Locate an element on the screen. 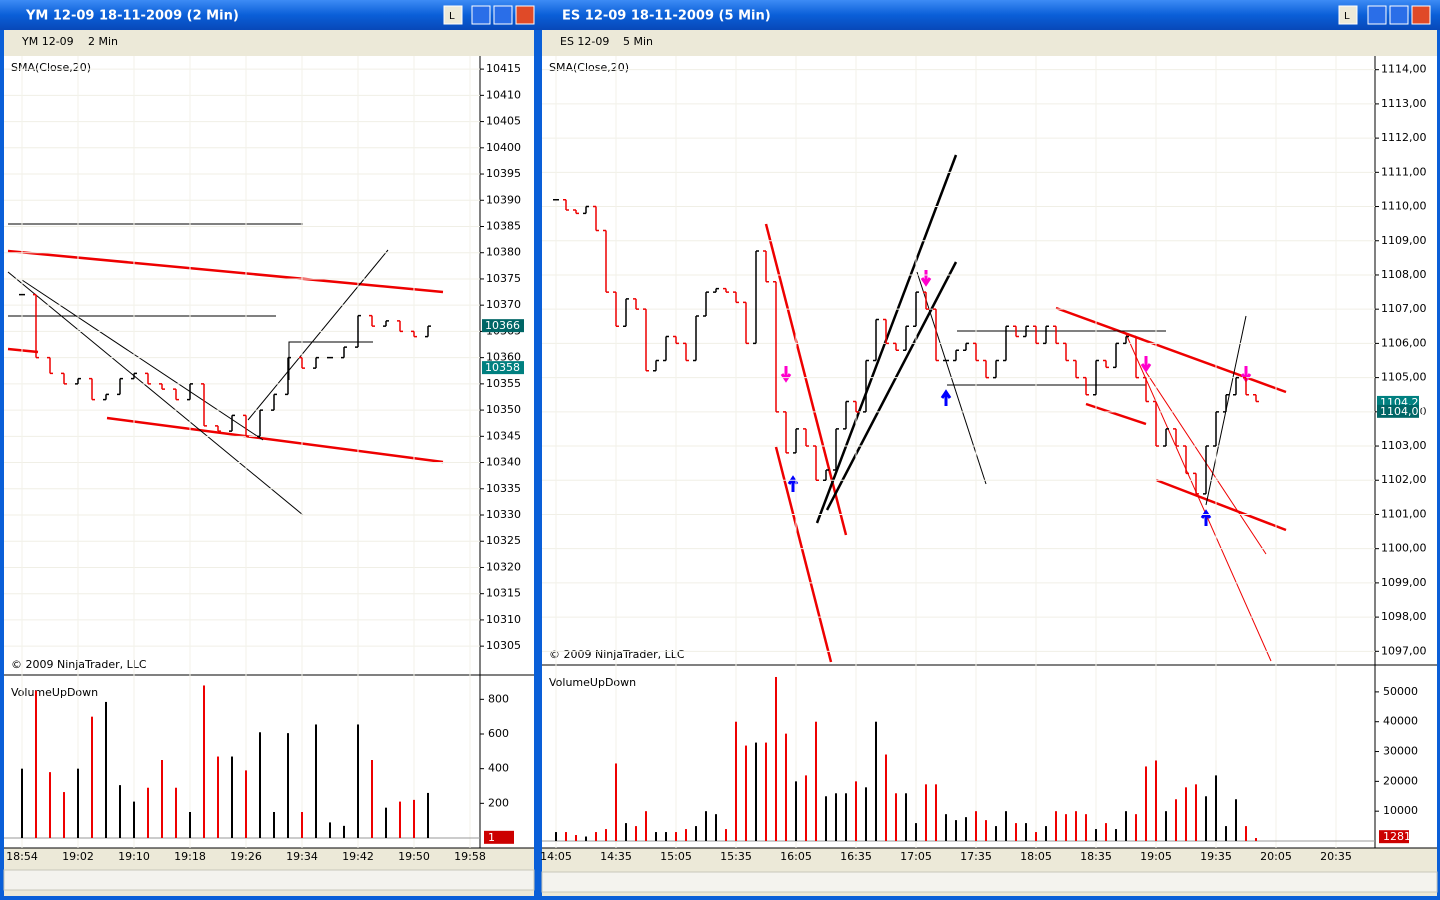 This screenshot has height=900, width=1440. volume-label: VolumeUpDown is located at coordinates (54, 692).